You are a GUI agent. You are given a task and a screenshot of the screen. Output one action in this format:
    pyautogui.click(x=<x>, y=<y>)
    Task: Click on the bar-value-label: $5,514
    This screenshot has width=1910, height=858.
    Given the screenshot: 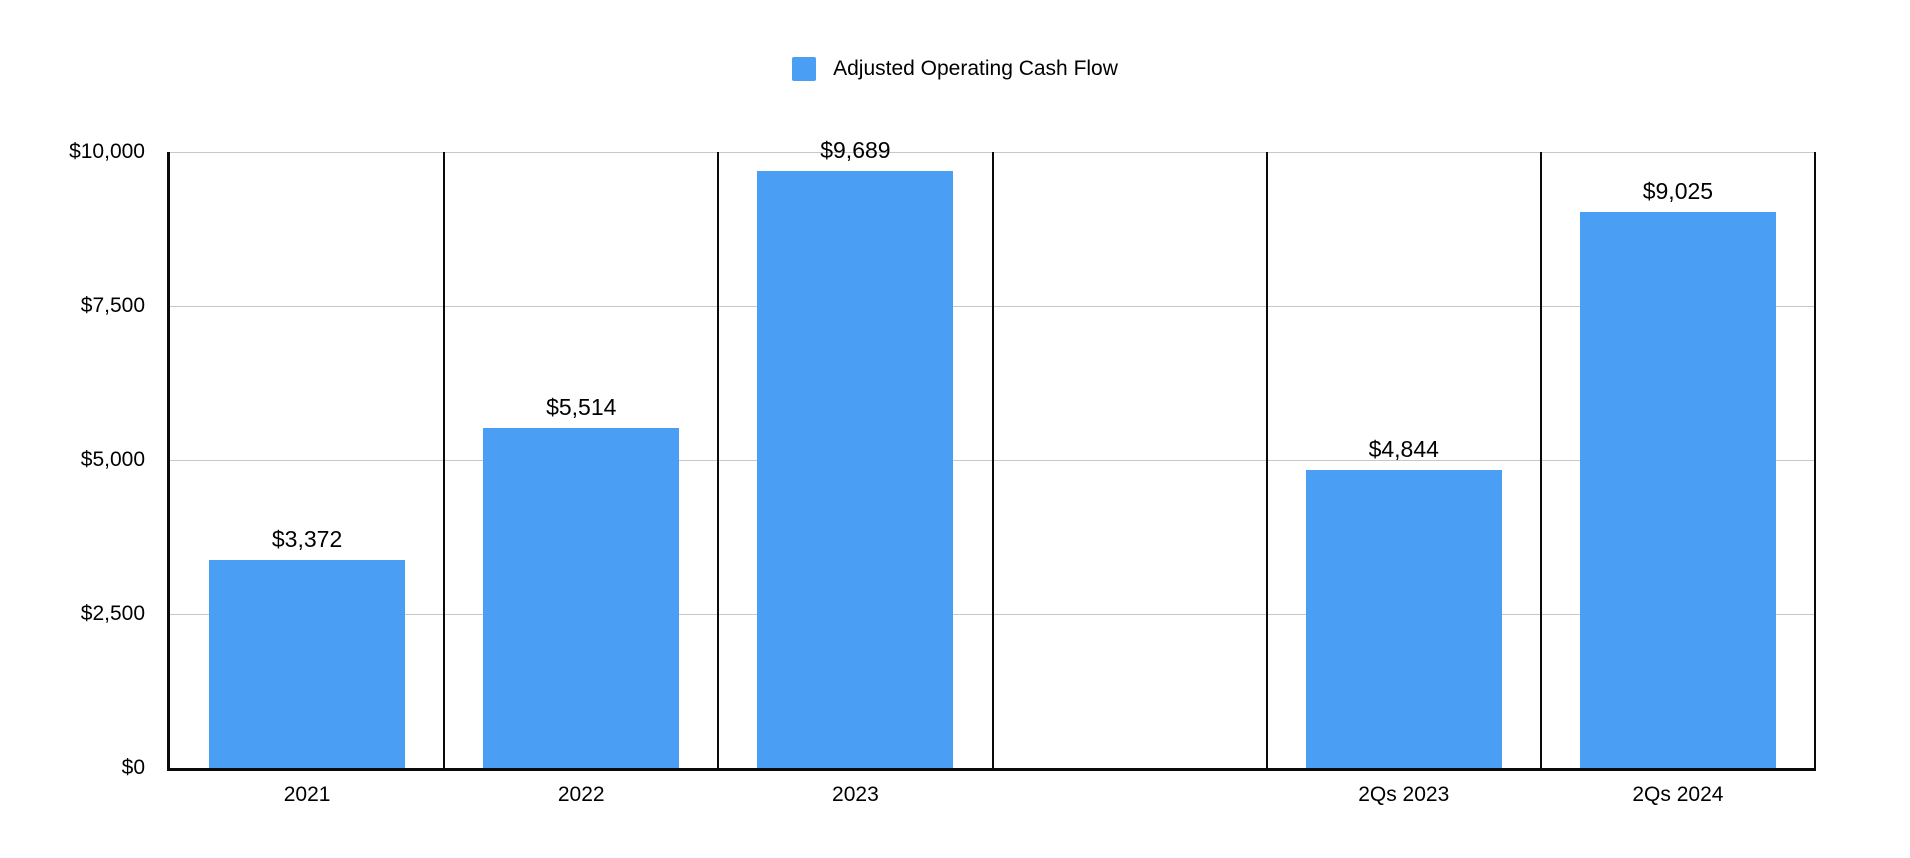 What is the action you would take?
    pyautogui.click(x=581, y=407)
    